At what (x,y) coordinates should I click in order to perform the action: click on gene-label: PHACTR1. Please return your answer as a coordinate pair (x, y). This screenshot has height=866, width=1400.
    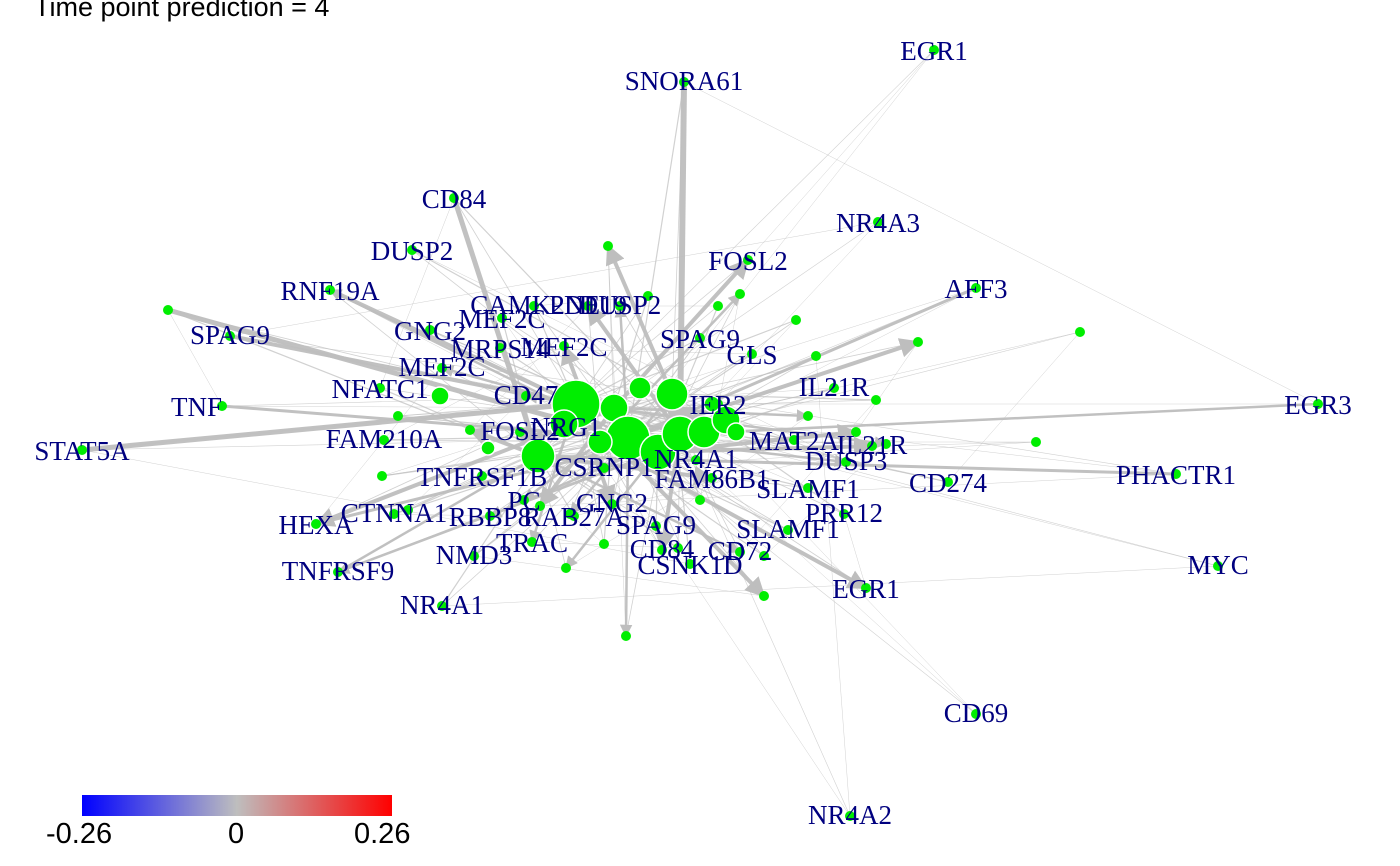
    Looking at the image, I should click on (1176, 475).